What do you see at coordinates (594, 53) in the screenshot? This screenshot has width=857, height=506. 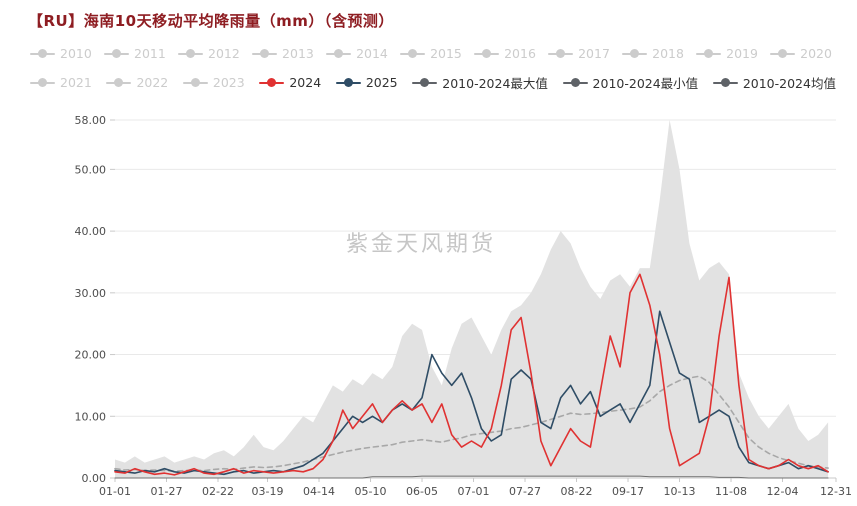 I see `legend-label: 2017` at bounding box center [594, 53].